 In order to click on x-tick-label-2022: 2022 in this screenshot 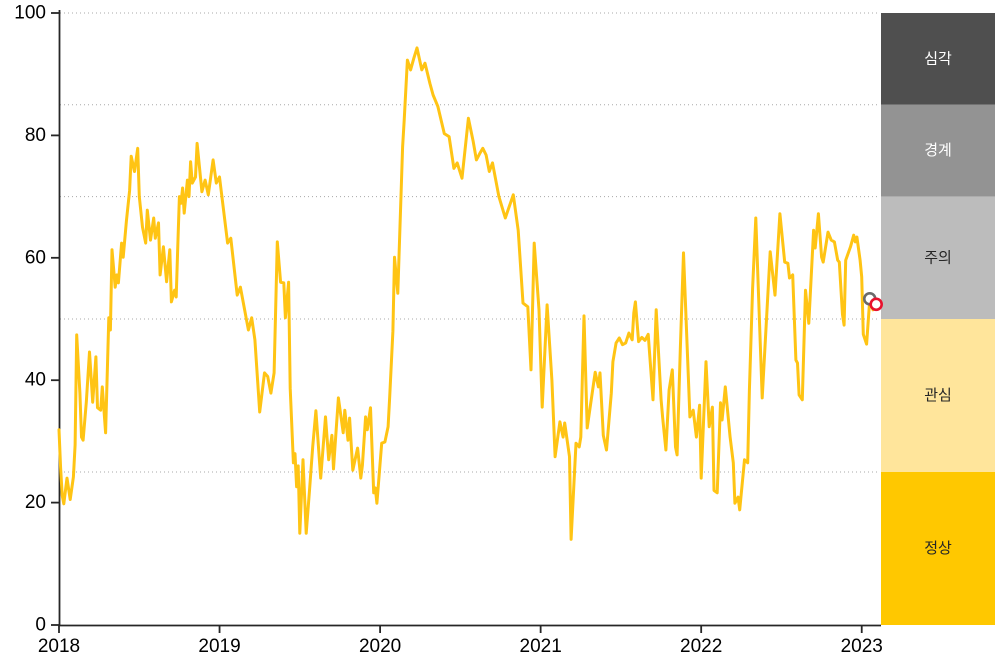, I will do `click(701, 646)`.